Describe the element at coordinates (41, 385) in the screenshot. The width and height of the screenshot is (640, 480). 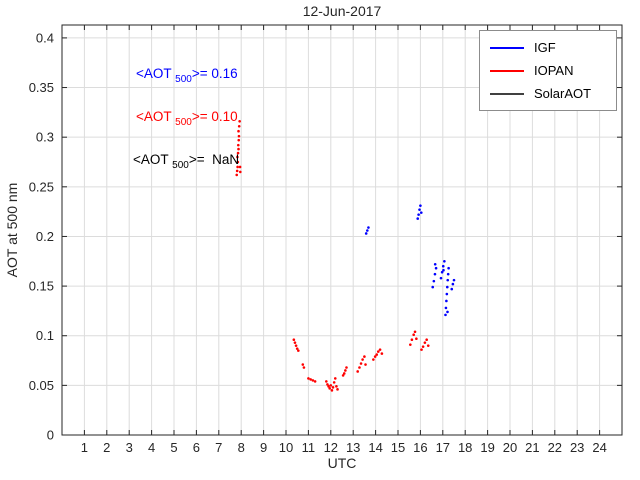
I see `y-tick-label: 0.05` at that location.